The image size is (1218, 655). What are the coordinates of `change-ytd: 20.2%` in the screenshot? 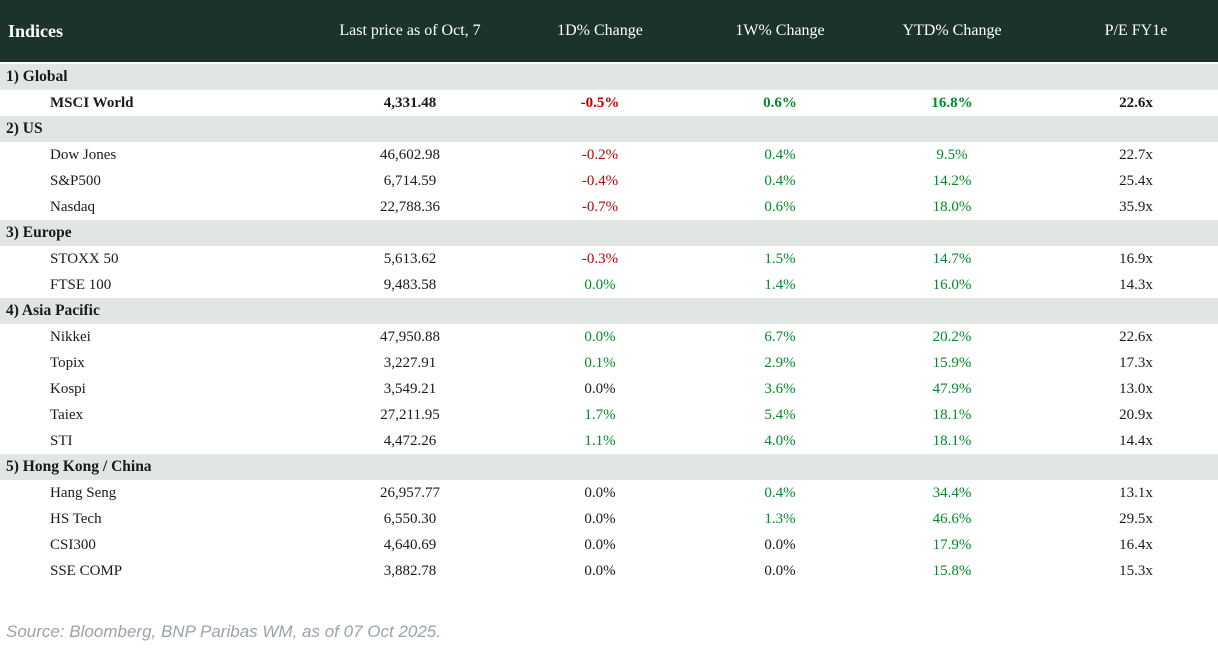 It's located at (952, 336).